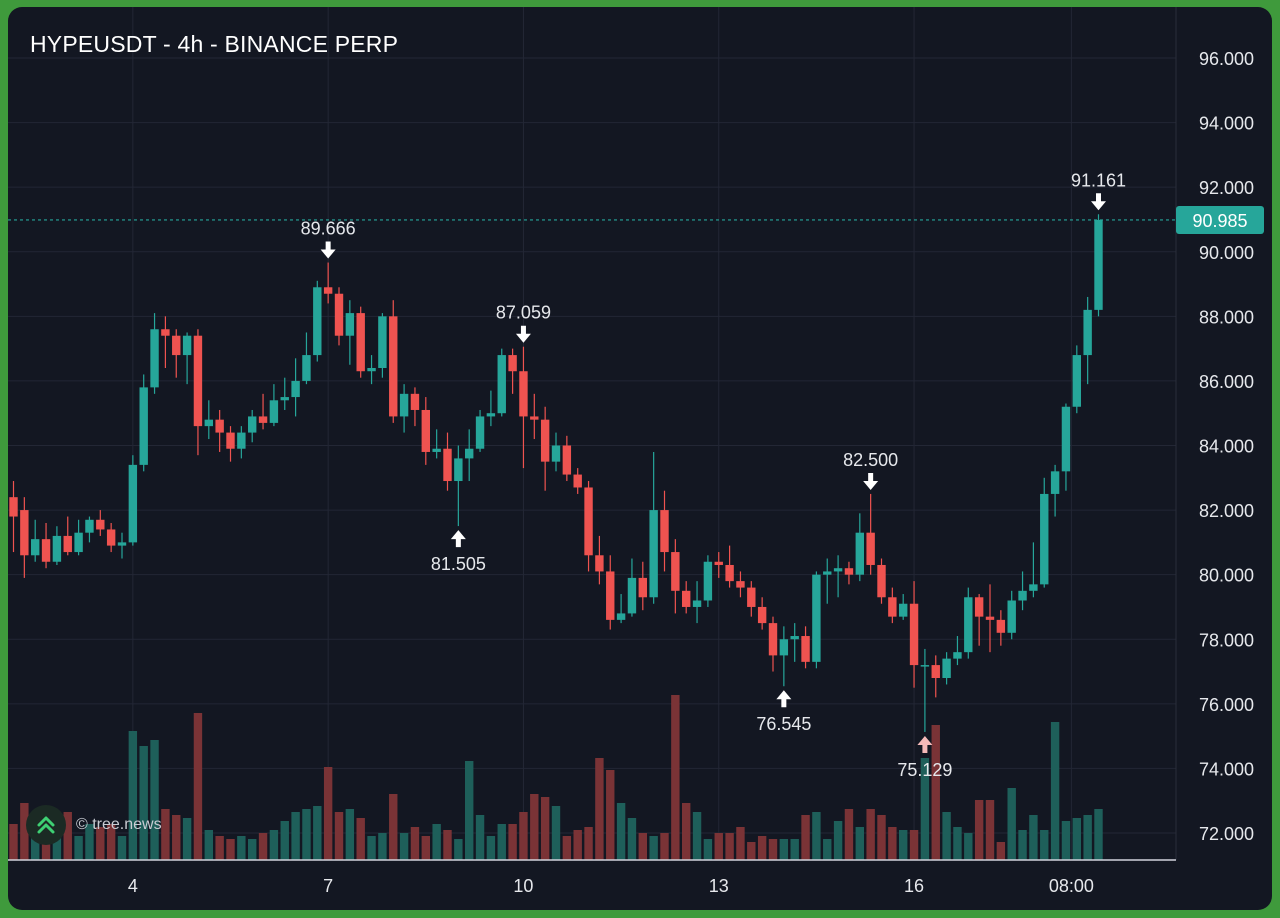 Image resolution: width=1280 pixels, height=918 pixels. I want to click on last-price-tag, so click(1220, 219).